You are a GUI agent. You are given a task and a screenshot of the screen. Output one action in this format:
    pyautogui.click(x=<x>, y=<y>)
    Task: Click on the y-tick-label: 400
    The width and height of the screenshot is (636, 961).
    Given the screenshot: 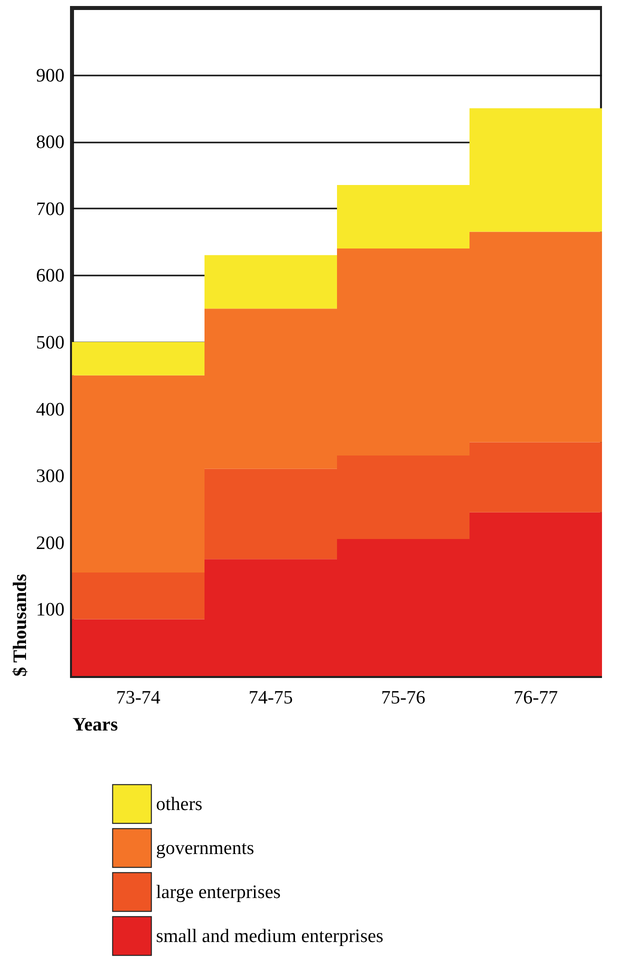 What is the action you would take?
    pyautogui.click(x=50, y=409)
    